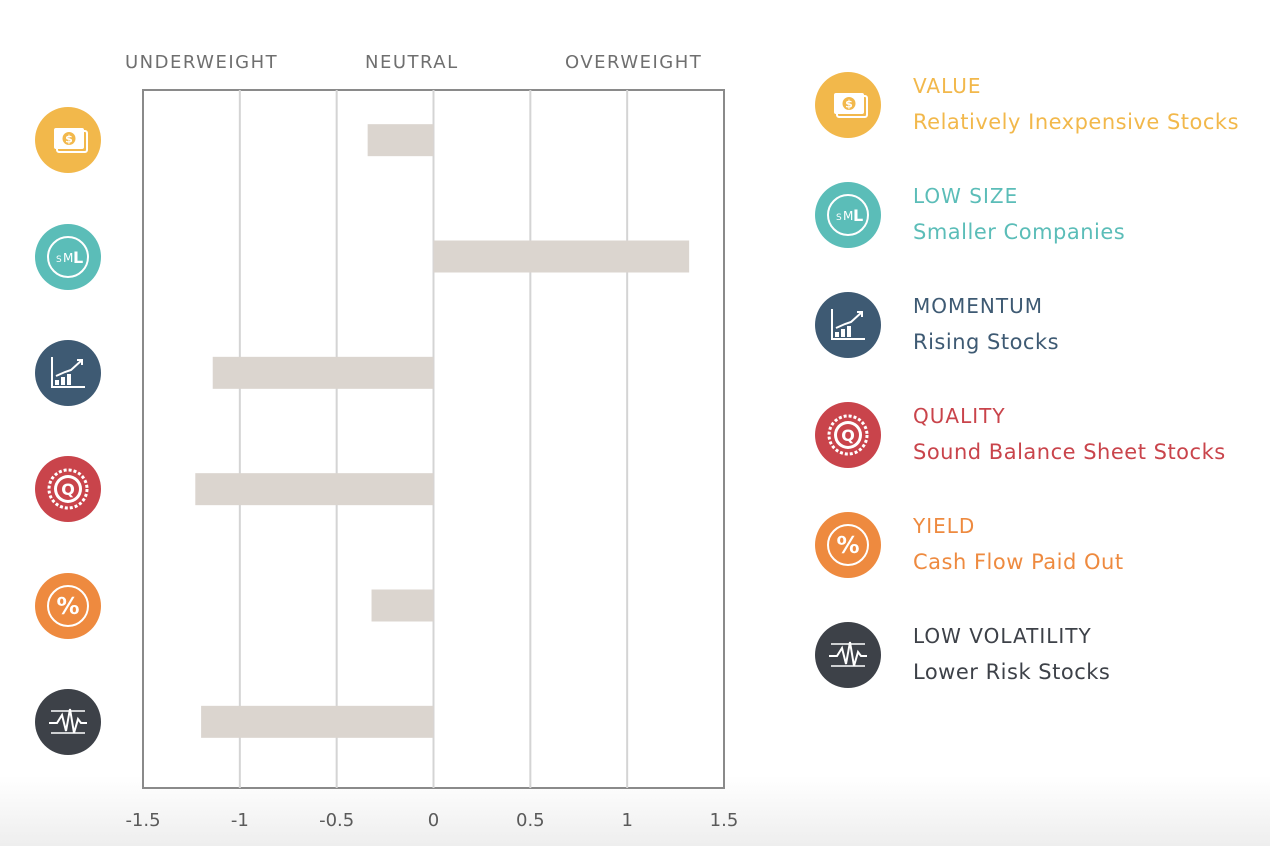 The image size is (1270, 846). Describe the element at coordinates (724, 820) in the screenshot. I see `x-tick-label: 1.5` at that location.